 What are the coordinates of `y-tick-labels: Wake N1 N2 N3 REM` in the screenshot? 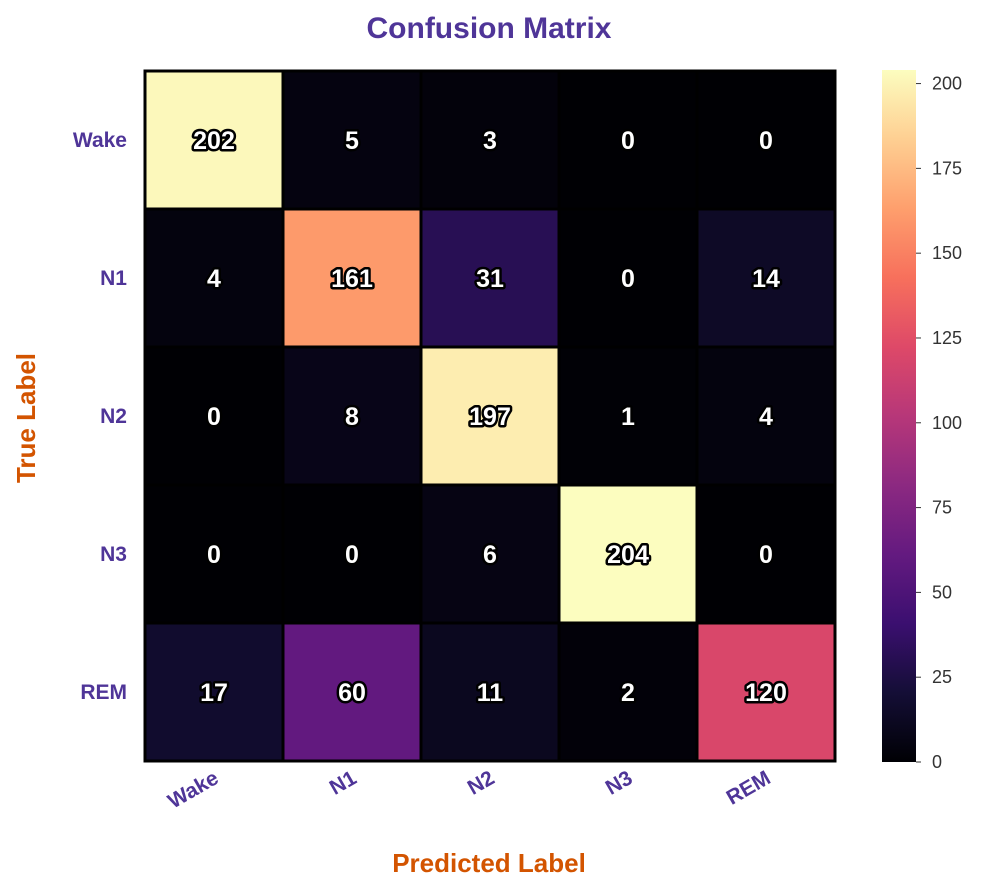 It's located at (100, 416).